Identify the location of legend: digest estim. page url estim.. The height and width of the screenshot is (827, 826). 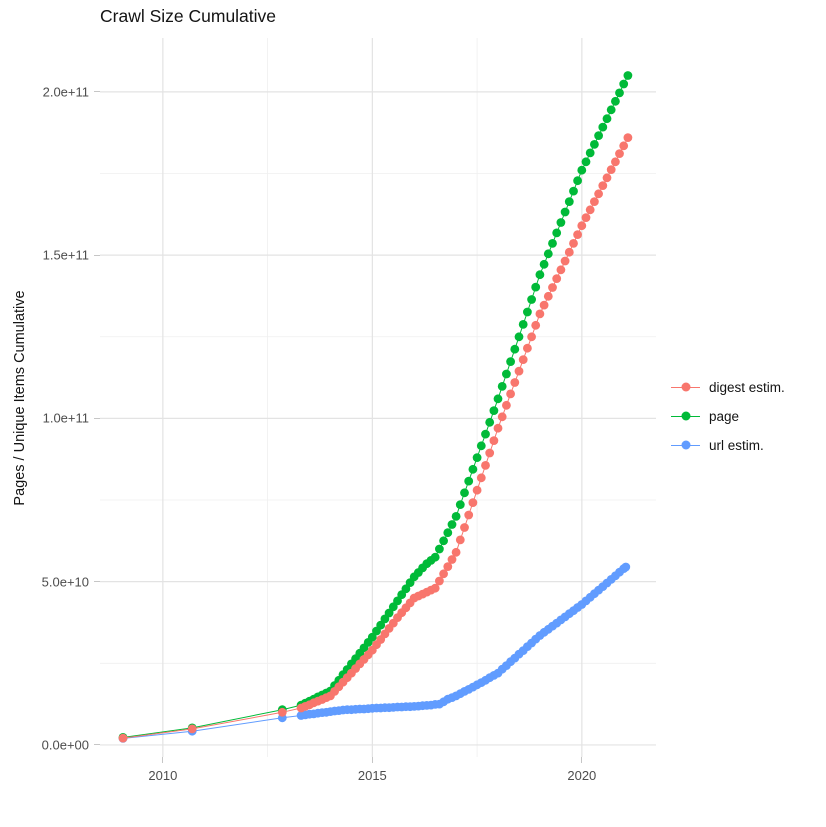
(728, 416).